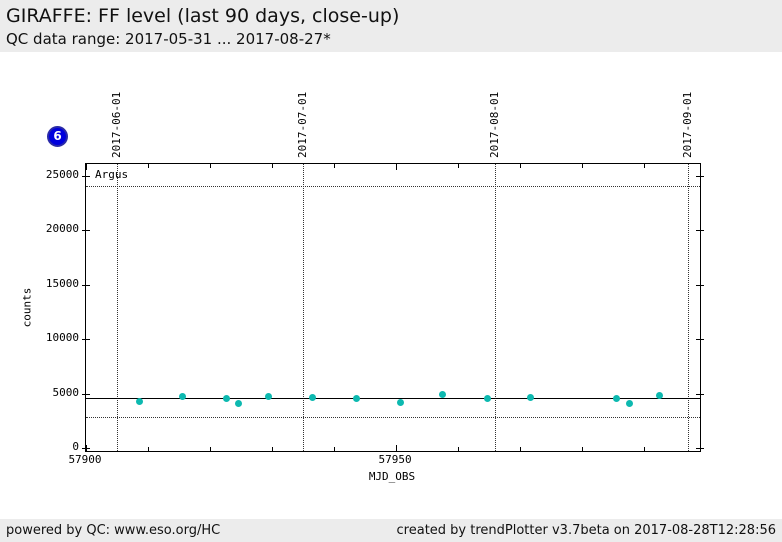  What do you see at coordinates (395, 459) in the screenshot?
I see `x-tick-label: 57950` at bounding box center [395, 459].